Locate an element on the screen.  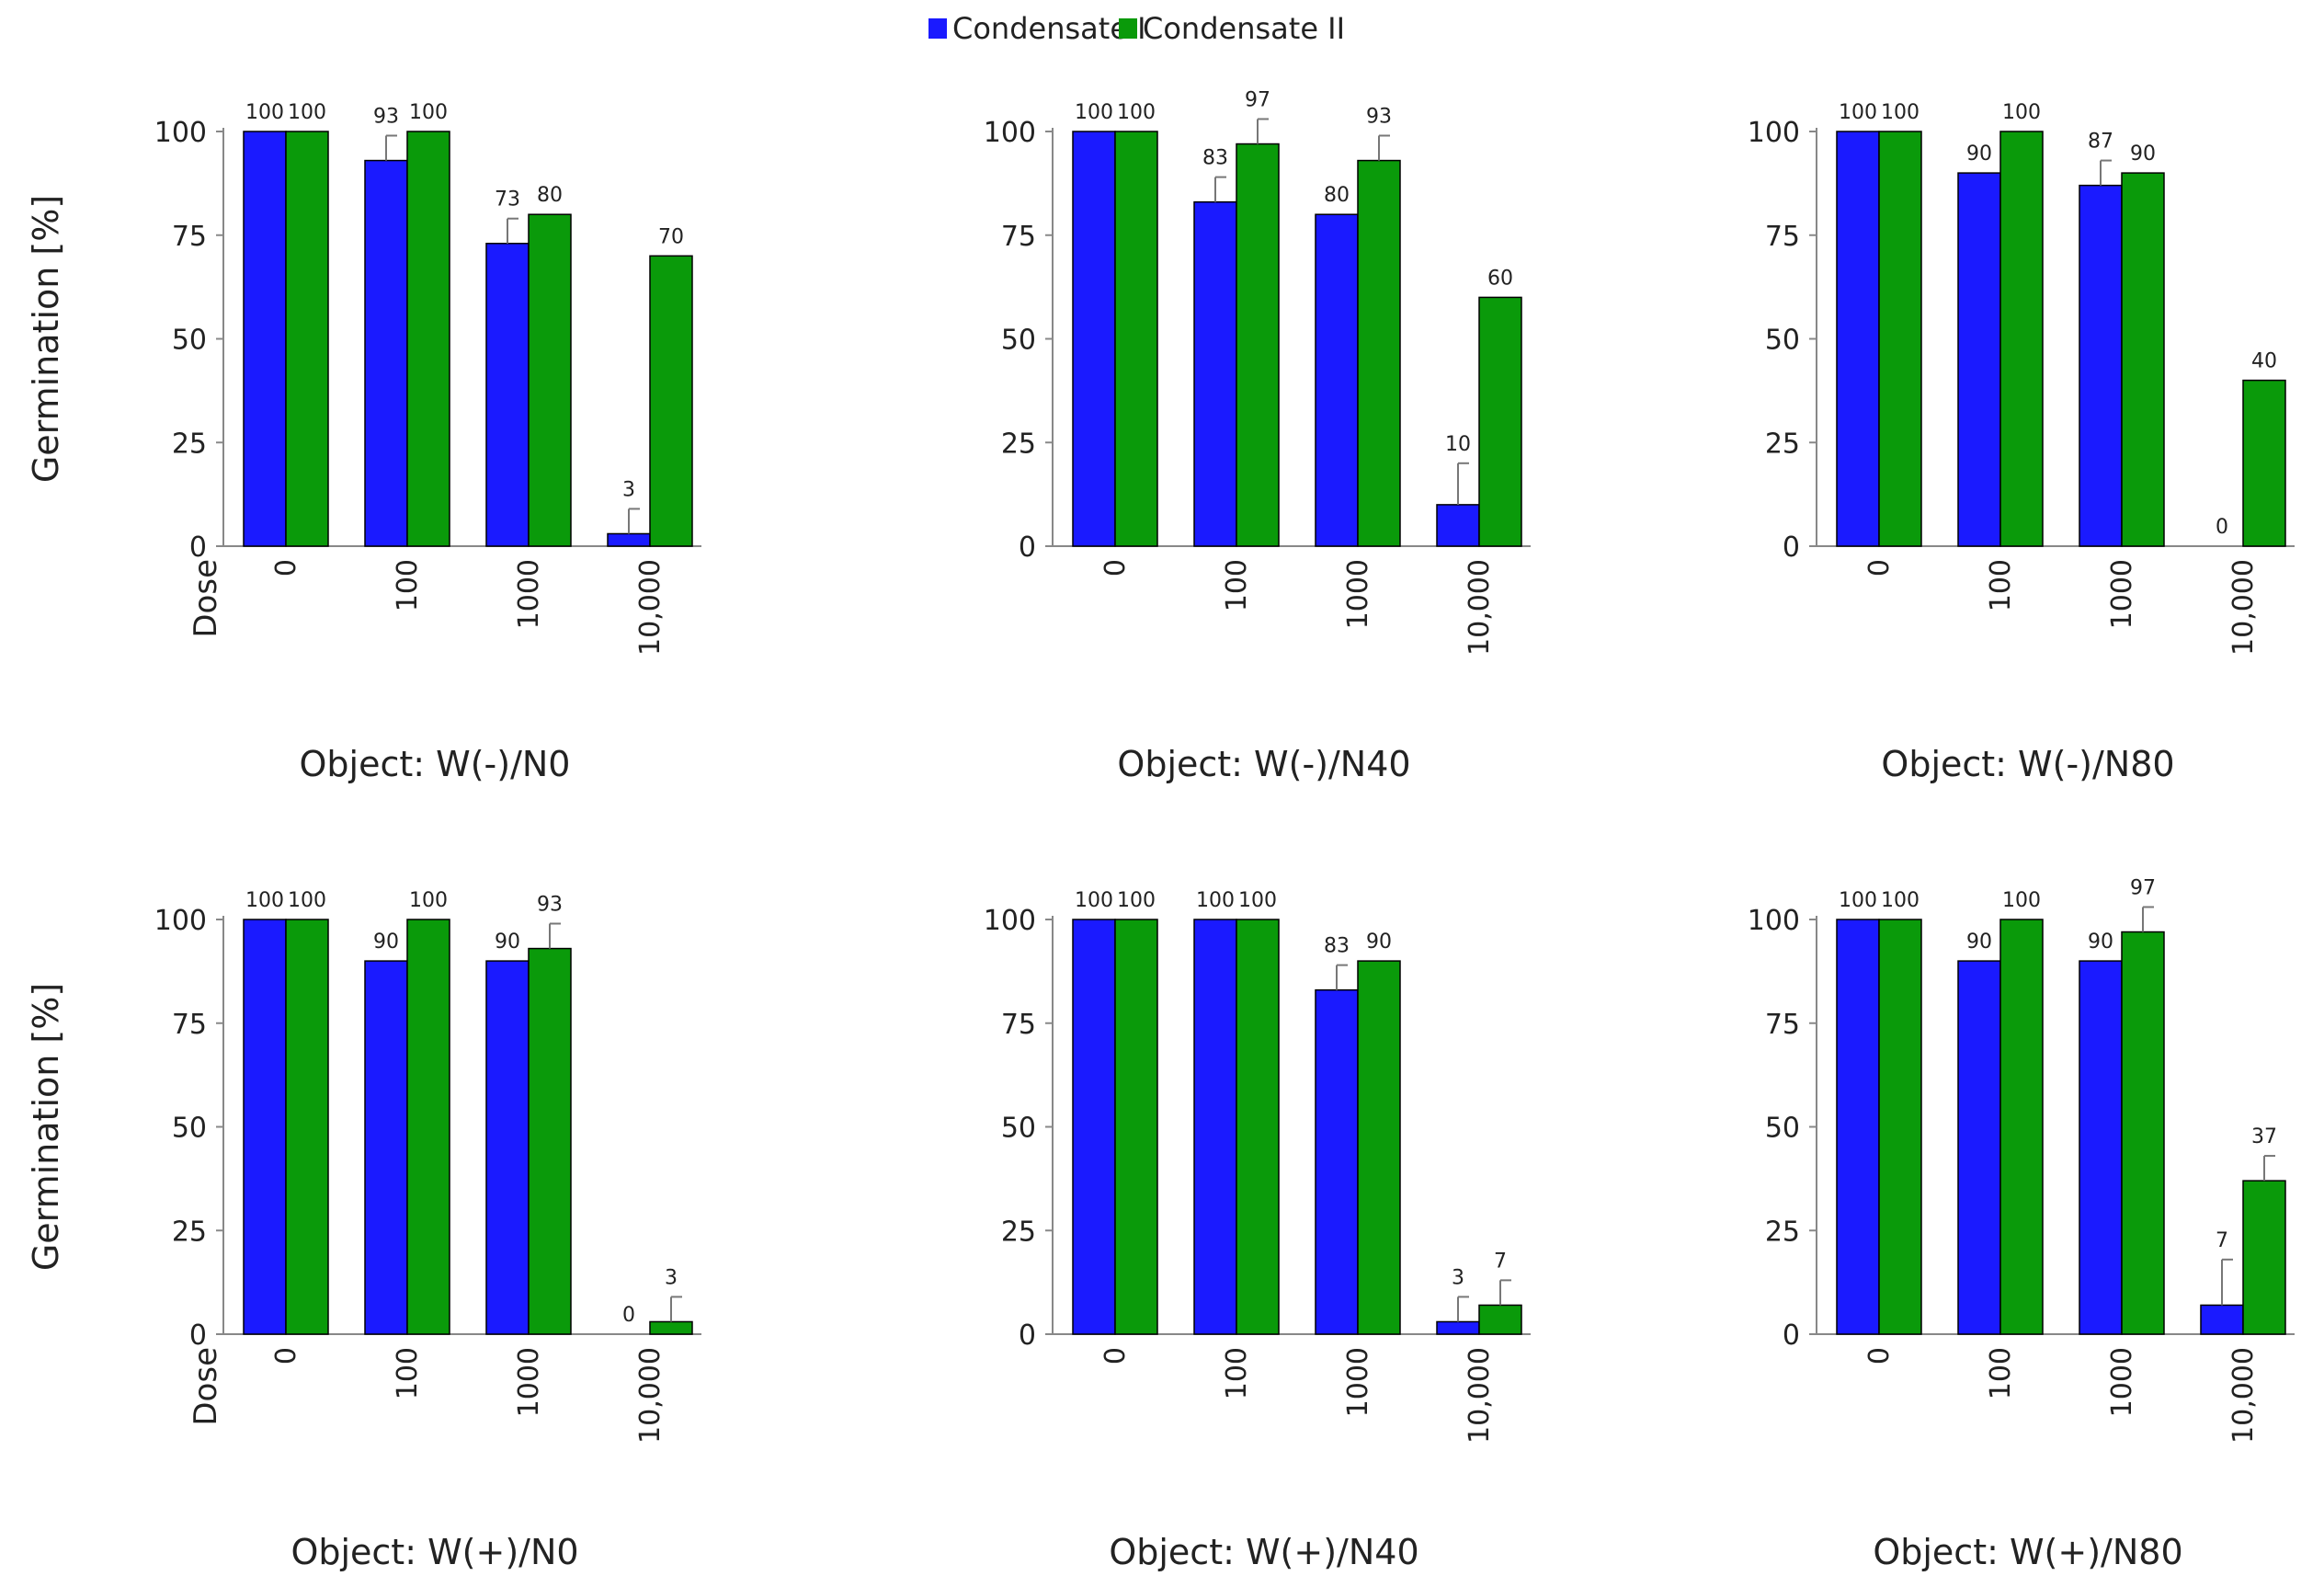
panel-caption: Object: W(-)/N0 is located at coordinates (436, 764).